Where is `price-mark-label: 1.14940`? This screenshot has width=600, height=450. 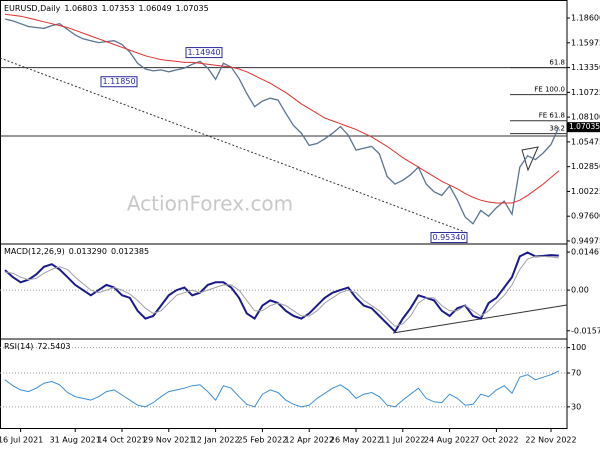
price-mark-label: 1.14940 is located at coordinates (203, 52).